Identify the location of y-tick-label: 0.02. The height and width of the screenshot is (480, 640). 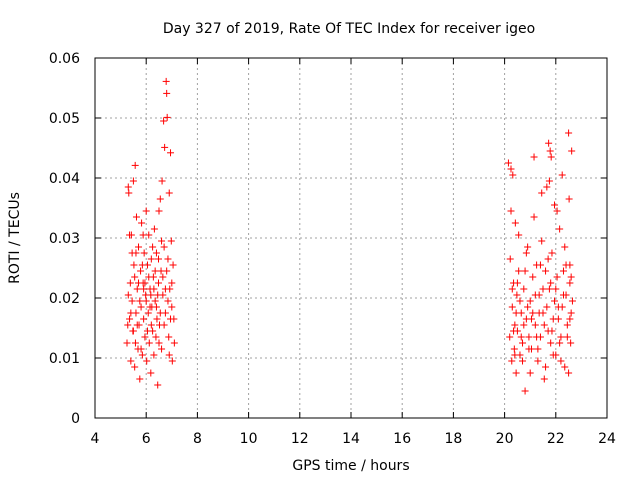
(64, 299).